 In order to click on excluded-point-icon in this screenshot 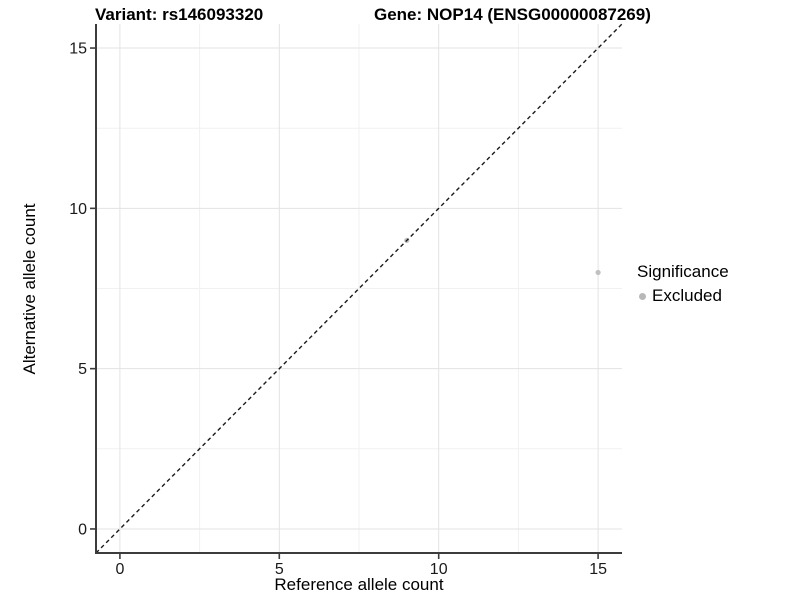, I will do `click(642, 296)`.